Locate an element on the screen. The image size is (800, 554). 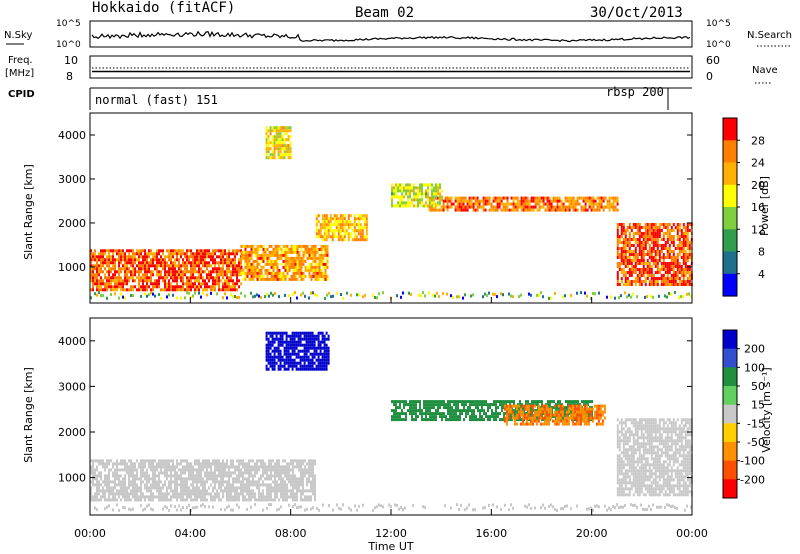
power-y-tick-label: 2000 is located at coordinates (72, 223).